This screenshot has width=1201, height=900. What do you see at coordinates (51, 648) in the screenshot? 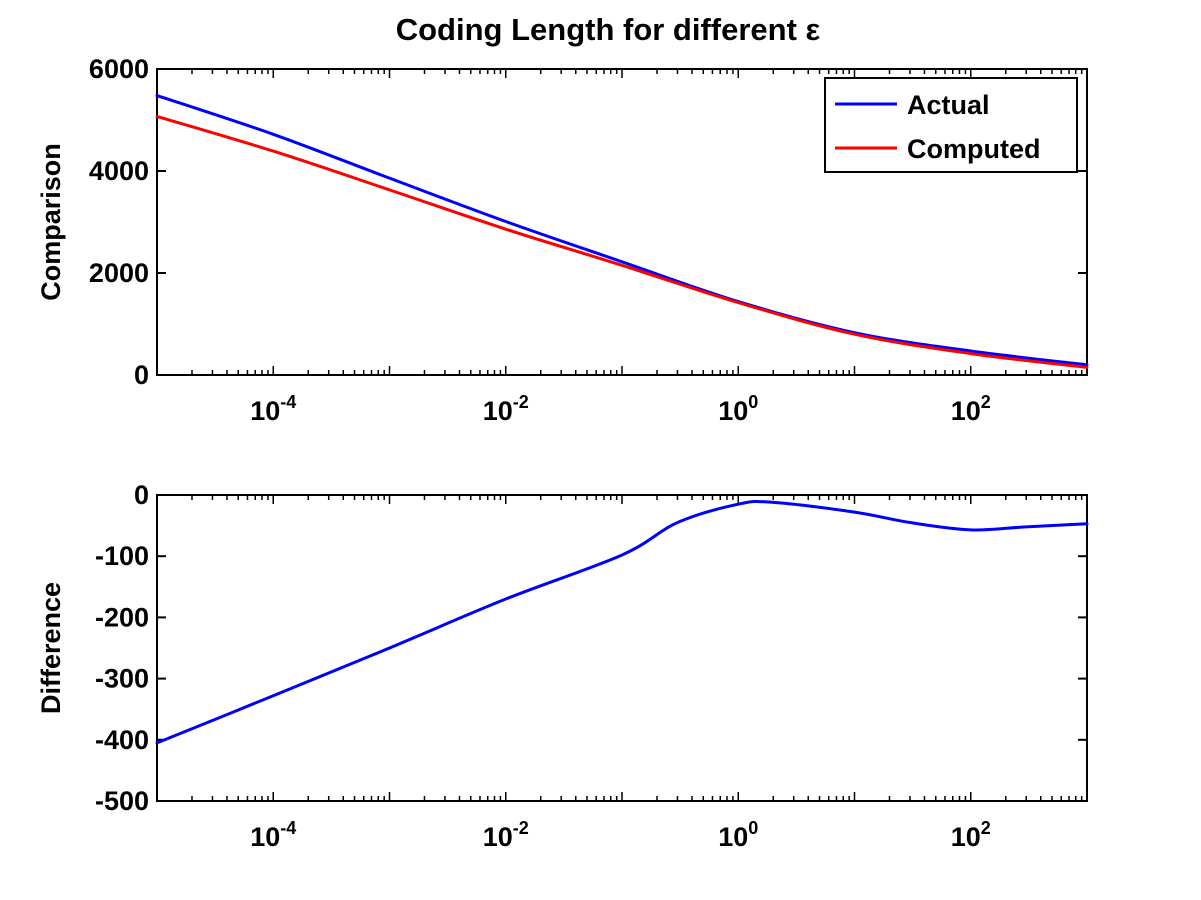
I see `y-axis-label: Difference` at bounding box center [51, 648].